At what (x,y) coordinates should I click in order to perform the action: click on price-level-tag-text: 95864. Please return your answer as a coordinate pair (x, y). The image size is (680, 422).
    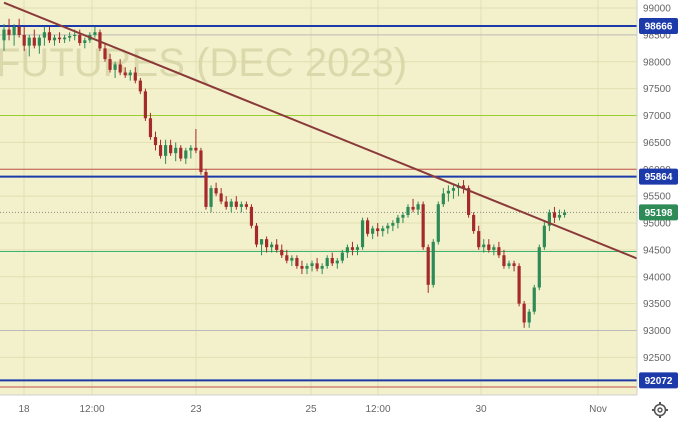
    Looking at the image, I should click on (659, 177).